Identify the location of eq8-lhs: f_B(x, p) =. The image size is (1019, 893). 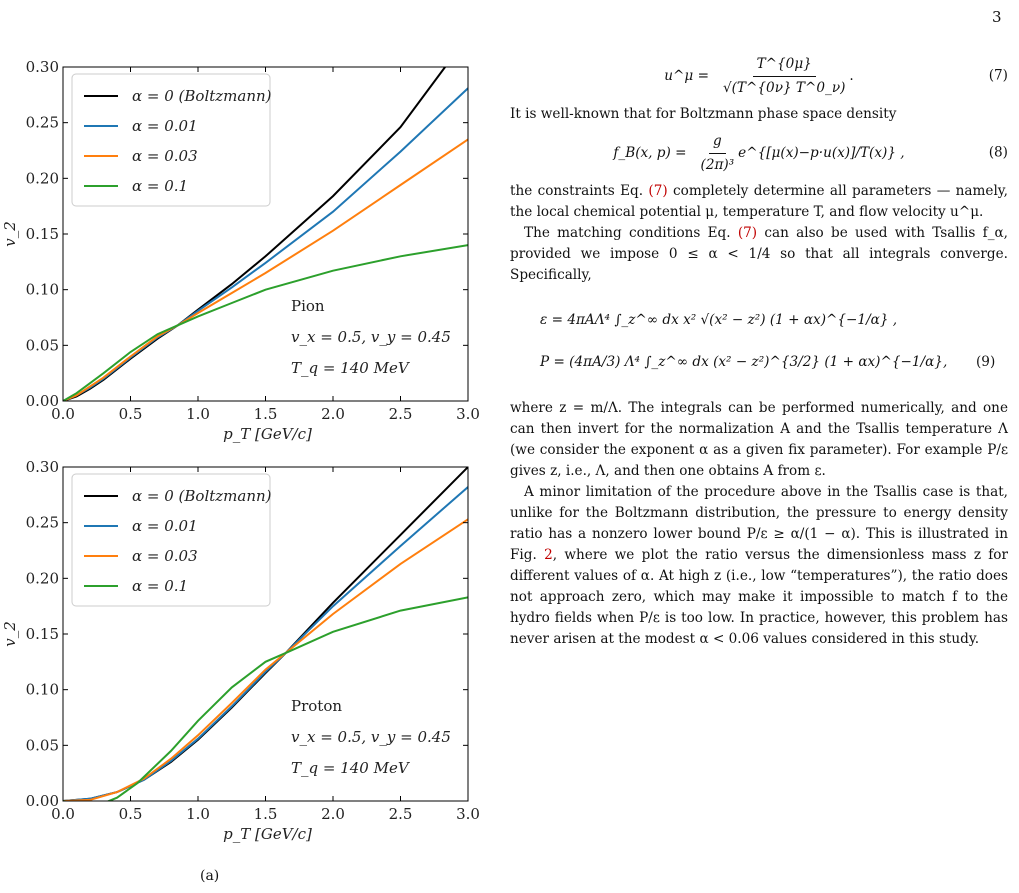
(650, 152).